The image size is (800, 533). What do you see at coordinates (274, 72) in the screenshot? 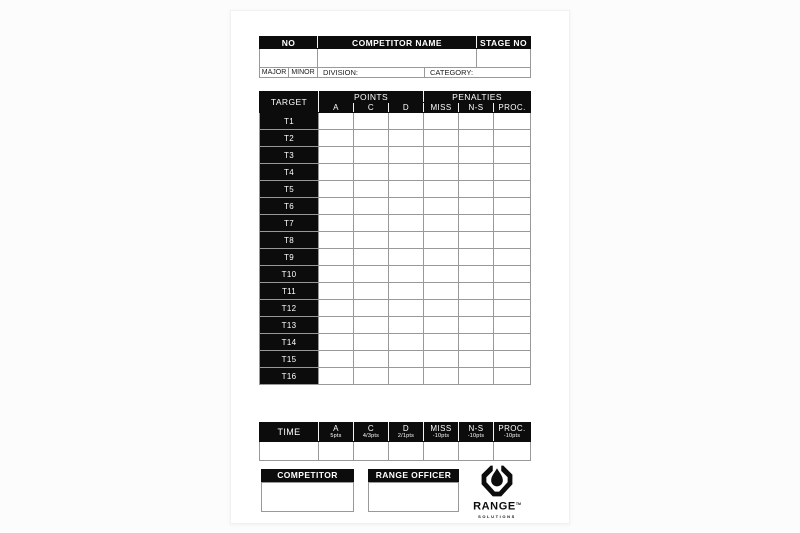
I see `major-checkbox: MAJOR` at bounding box center [274, 72].